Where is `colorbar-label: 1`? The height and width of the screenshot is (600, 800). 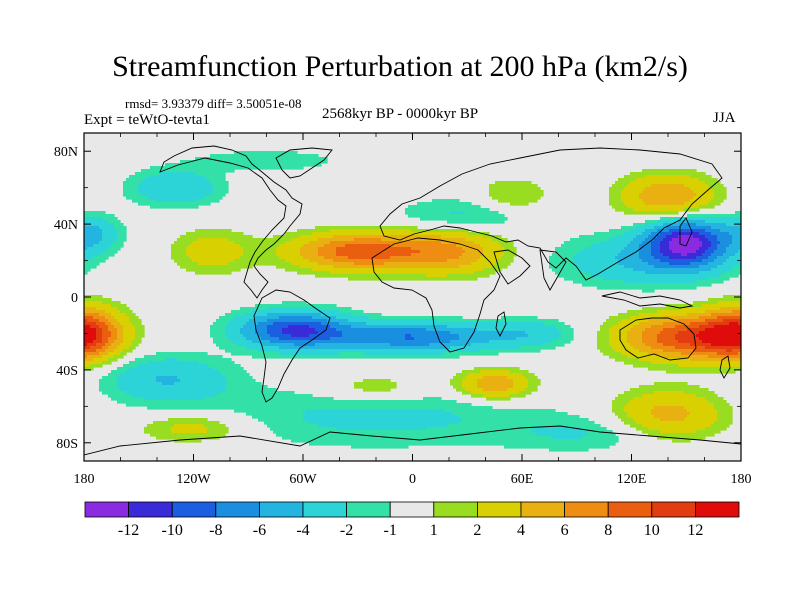 colorbar-label: 1 is located at coordinates (434, 530).